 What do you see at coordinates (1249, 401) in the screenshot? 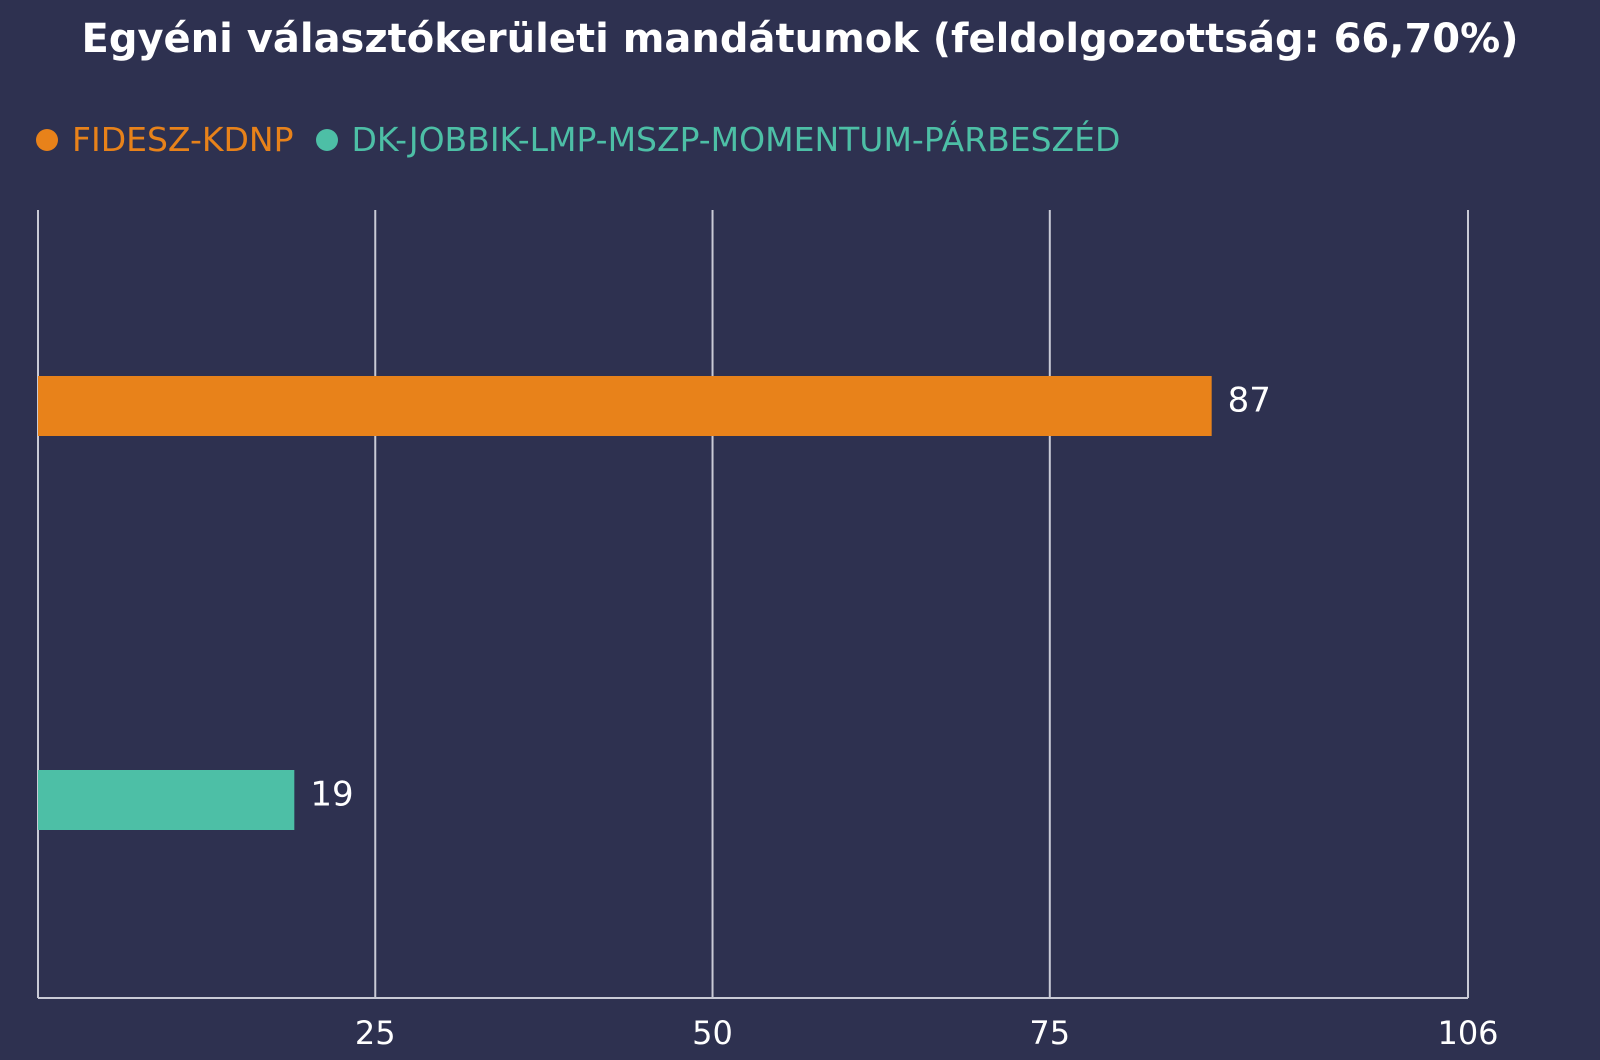
I see `data-label: 87` at bounding box center [1249, 401].